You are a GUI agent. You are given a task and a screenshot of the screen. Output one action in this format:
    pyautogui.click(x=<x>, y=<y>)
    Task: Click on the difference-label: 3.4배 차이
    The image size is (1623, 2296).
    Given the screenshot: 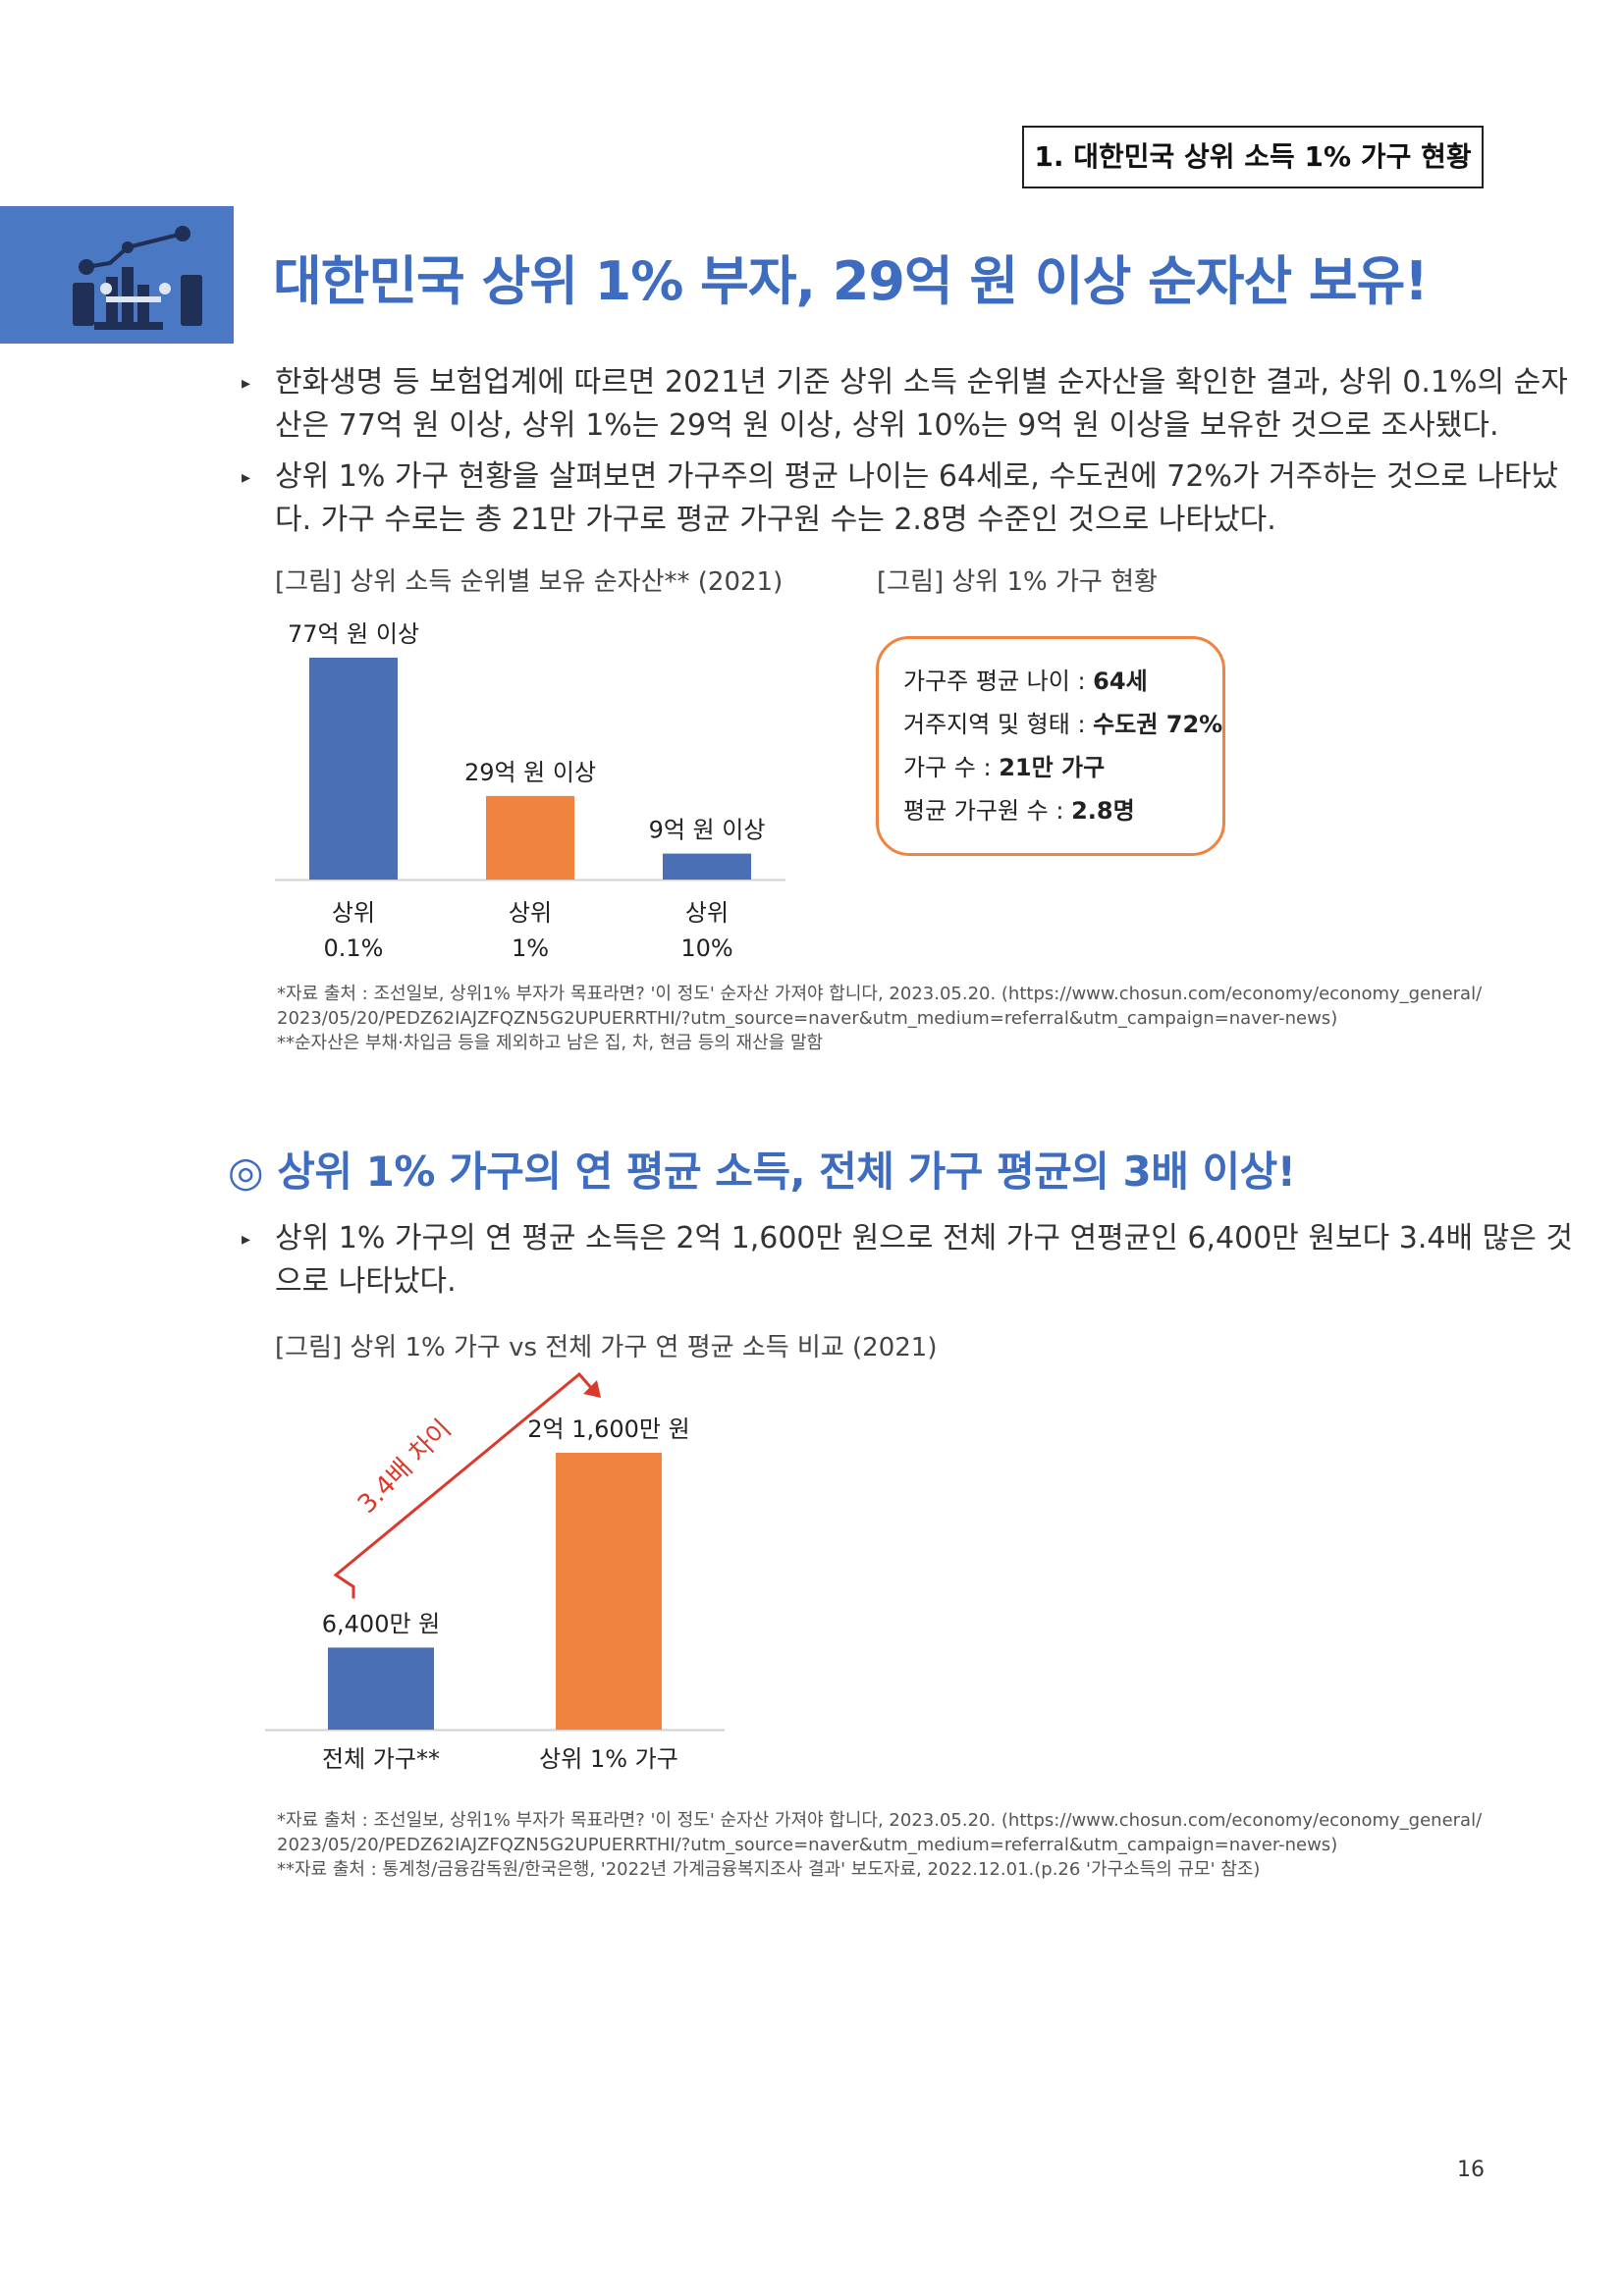 What is the action you would take?
    pyautogui.click(x=405, y=1467)
    